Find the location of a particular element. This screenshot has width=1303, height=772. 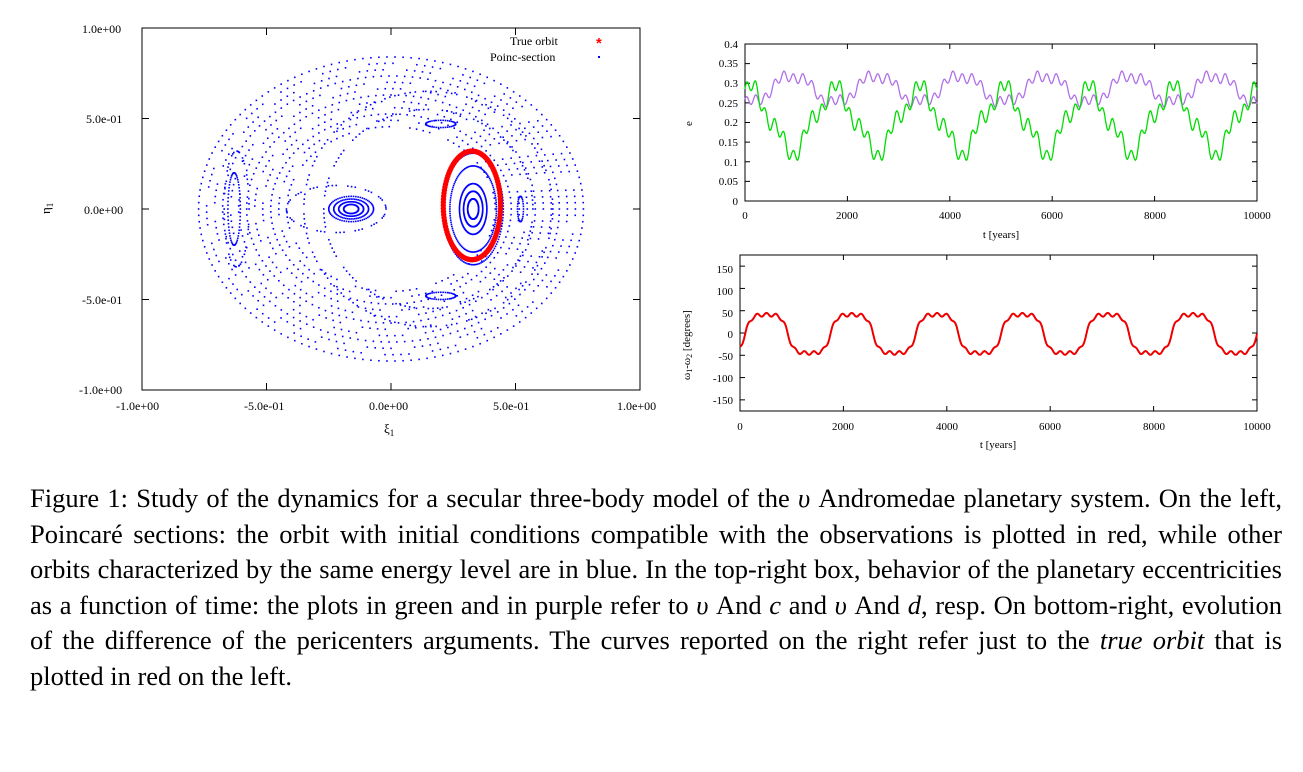

caption-upsilon: υ is located at coordinates (702, 604).